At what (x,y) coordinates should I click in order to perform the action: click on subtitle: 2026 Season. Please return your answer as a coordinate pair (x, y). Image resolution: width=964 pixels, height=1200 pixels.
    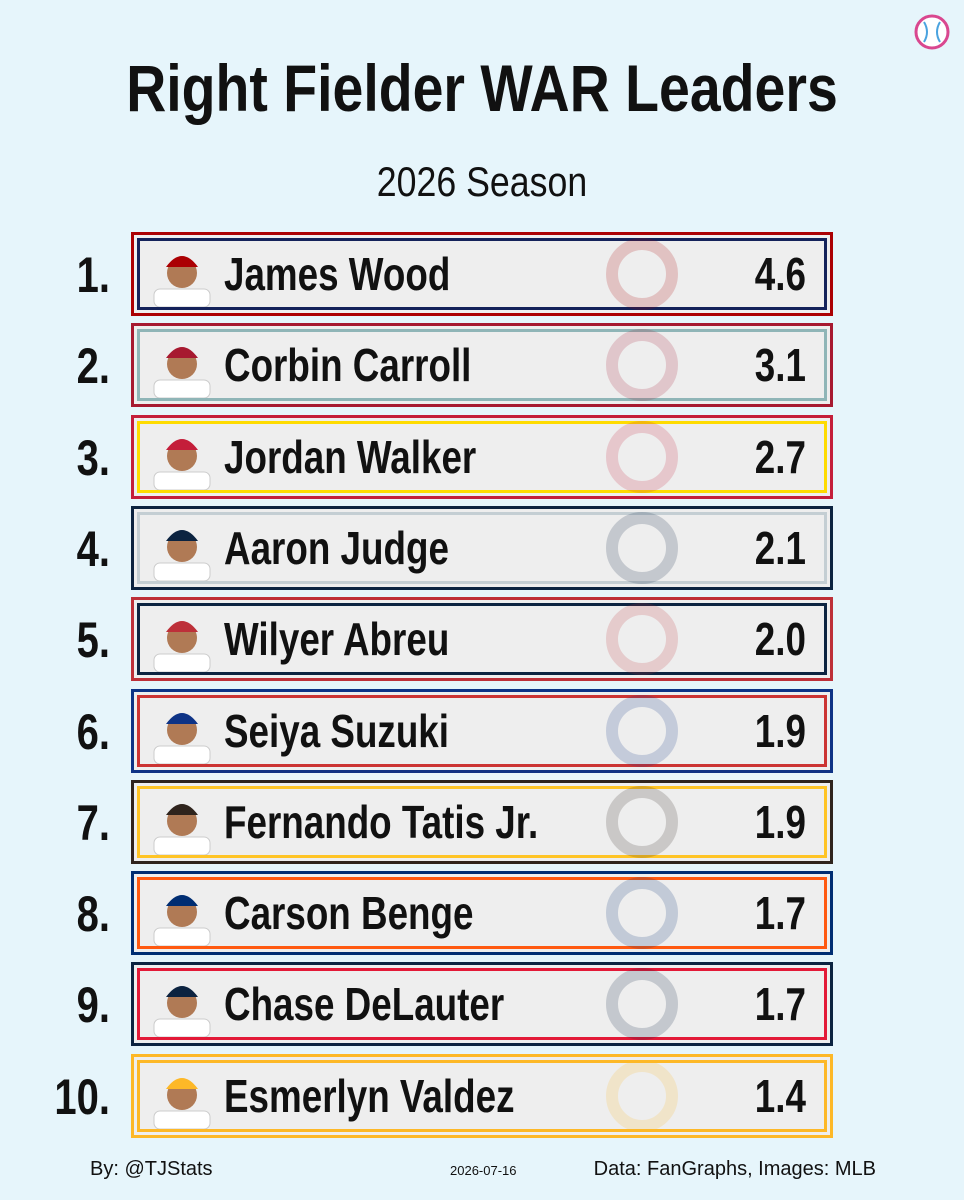
    Looking at the image, I should click on (482, 181).